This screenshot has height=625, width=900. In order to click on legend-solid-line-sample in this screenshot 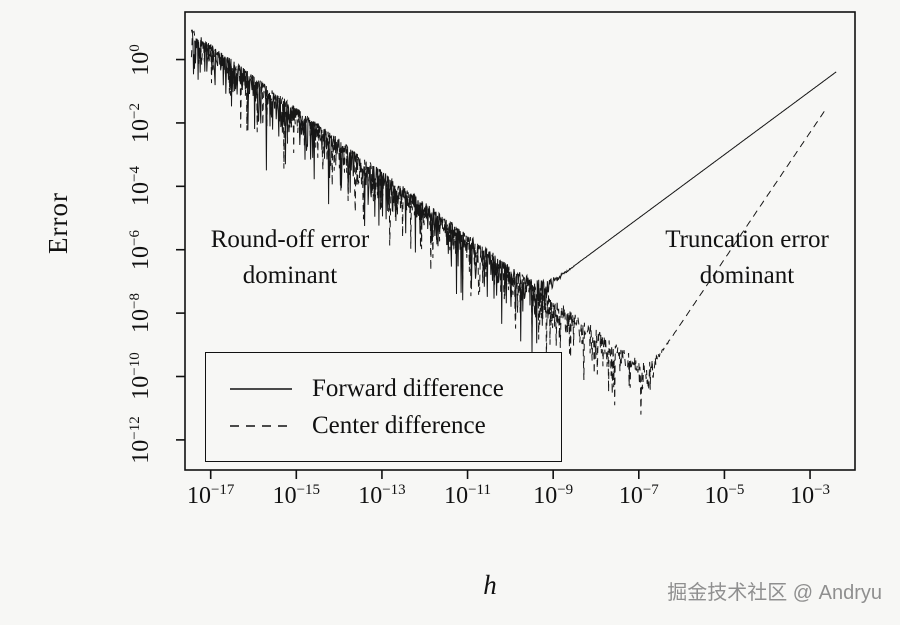, I will do `click(261, 388)`.